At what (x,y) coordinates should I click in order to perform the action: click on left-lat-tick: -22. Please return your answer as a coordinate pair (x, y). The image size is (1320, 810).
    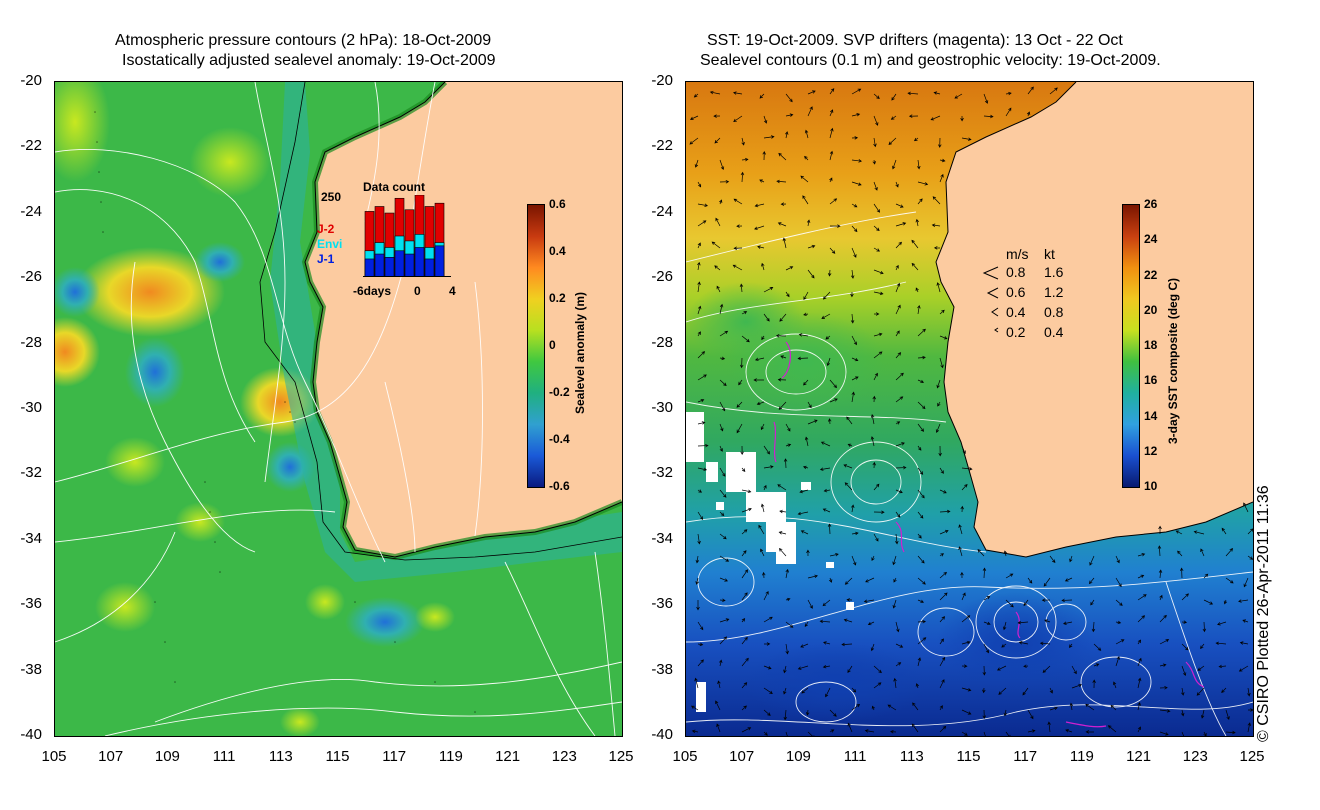
    Looking at the image, I should click on (31, 146).